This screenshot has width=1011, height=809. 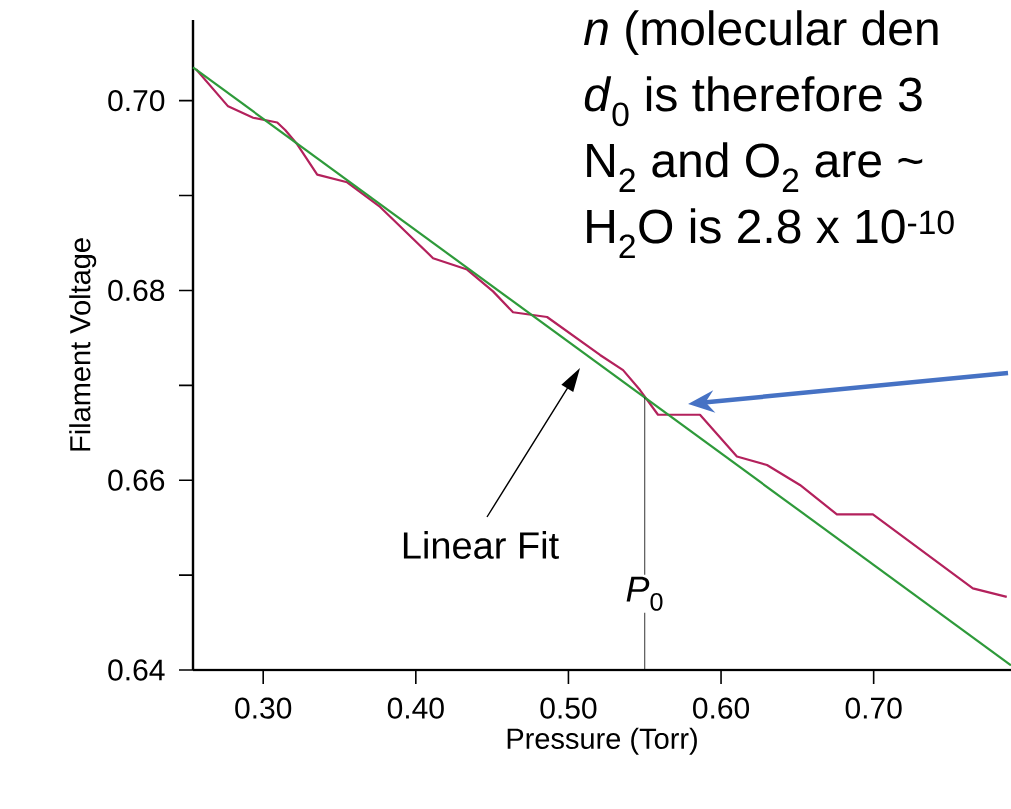 I want to click on annotation: Linear Fit, so click(x=481, y=545).